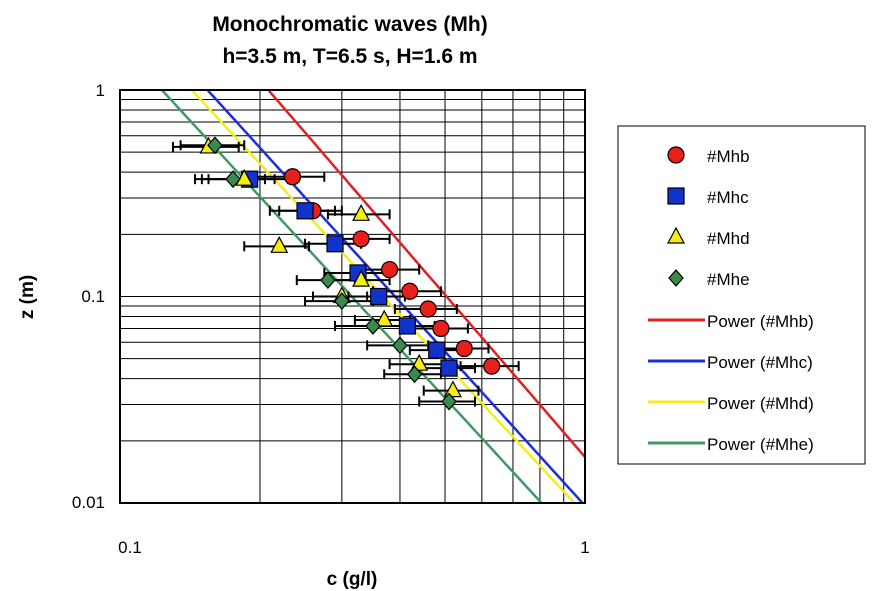 Image resolution: width=880 pixels, height=591 pixels. Describe the element at coordinates (584, 547) in the screenshot. I see `x-tick-label-1: 1` at that location.